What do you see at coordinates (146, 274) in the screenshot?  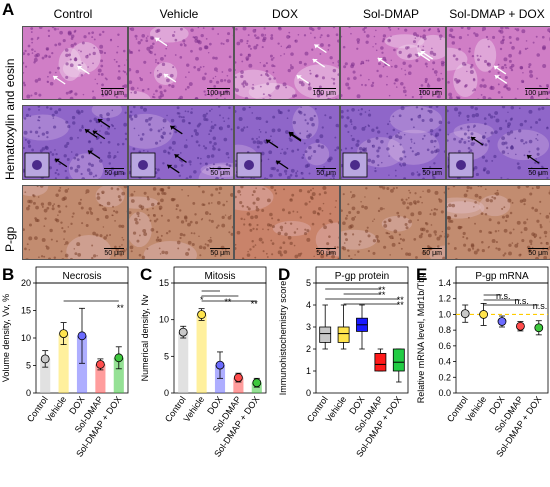 I see `panel-letter: C` at bounding box center [146, 274].